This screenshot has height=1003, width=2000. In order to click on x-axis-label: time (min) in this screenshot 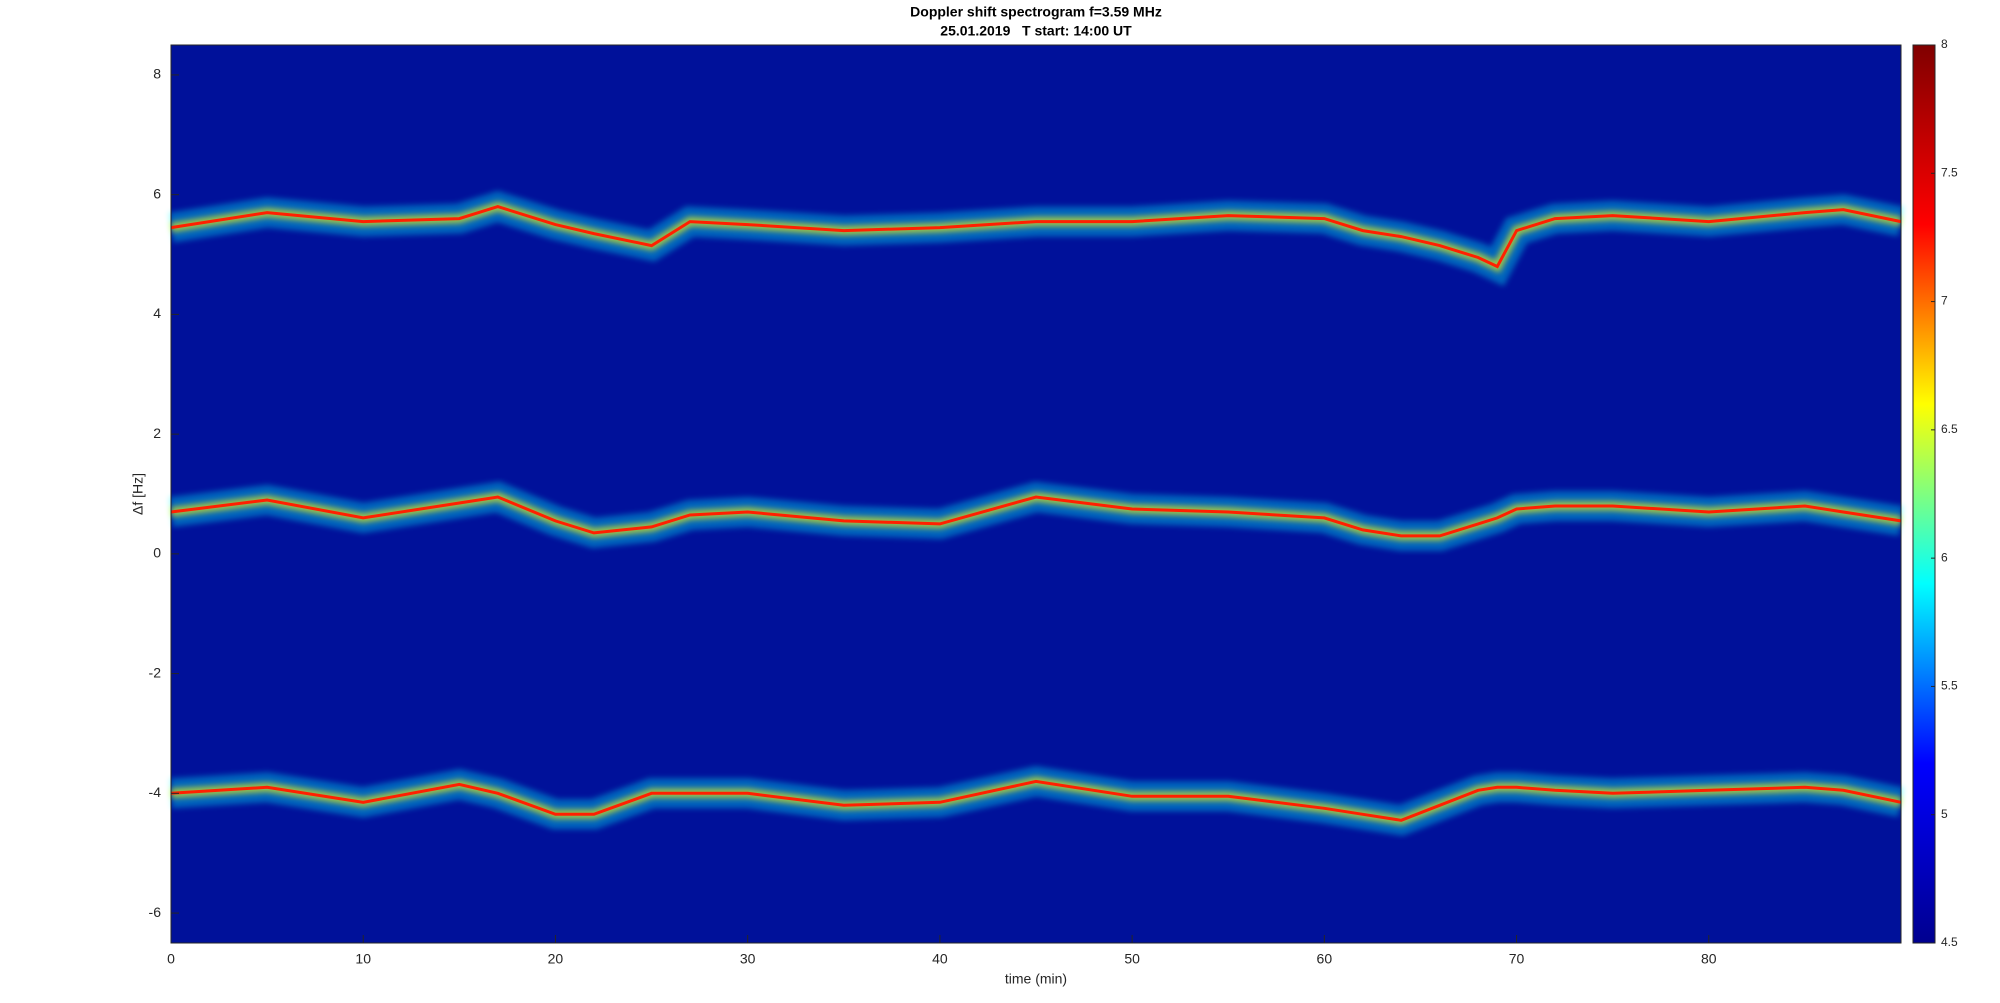, I will do `click(1036, 979)`.